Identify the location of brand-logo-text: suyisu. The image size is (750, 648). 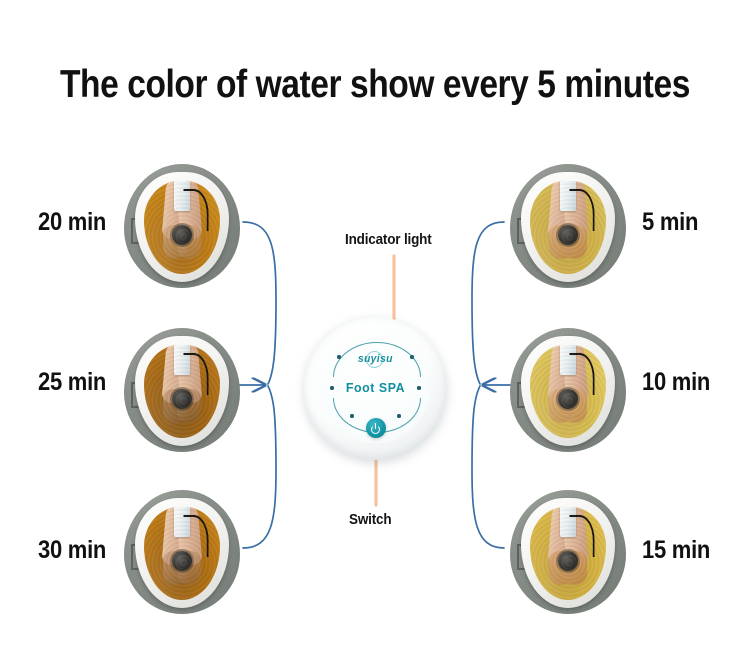
(375, 359).